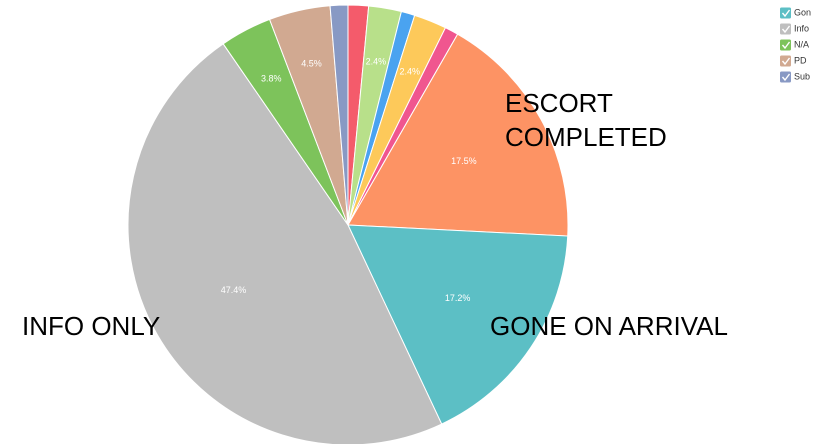 Image resolution: width=815 pixels, height=444 pixels. What do you see at coordinates (586, 120) in the screenshot?
I see `category-label: ESCORT COMPLETED` at bounding box center [586, 120].